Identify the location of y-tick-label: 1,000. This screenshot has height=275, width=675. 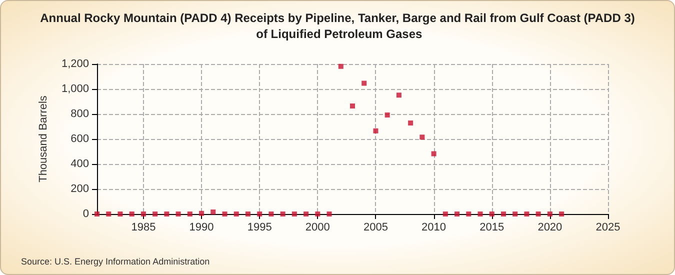
(75, 89).